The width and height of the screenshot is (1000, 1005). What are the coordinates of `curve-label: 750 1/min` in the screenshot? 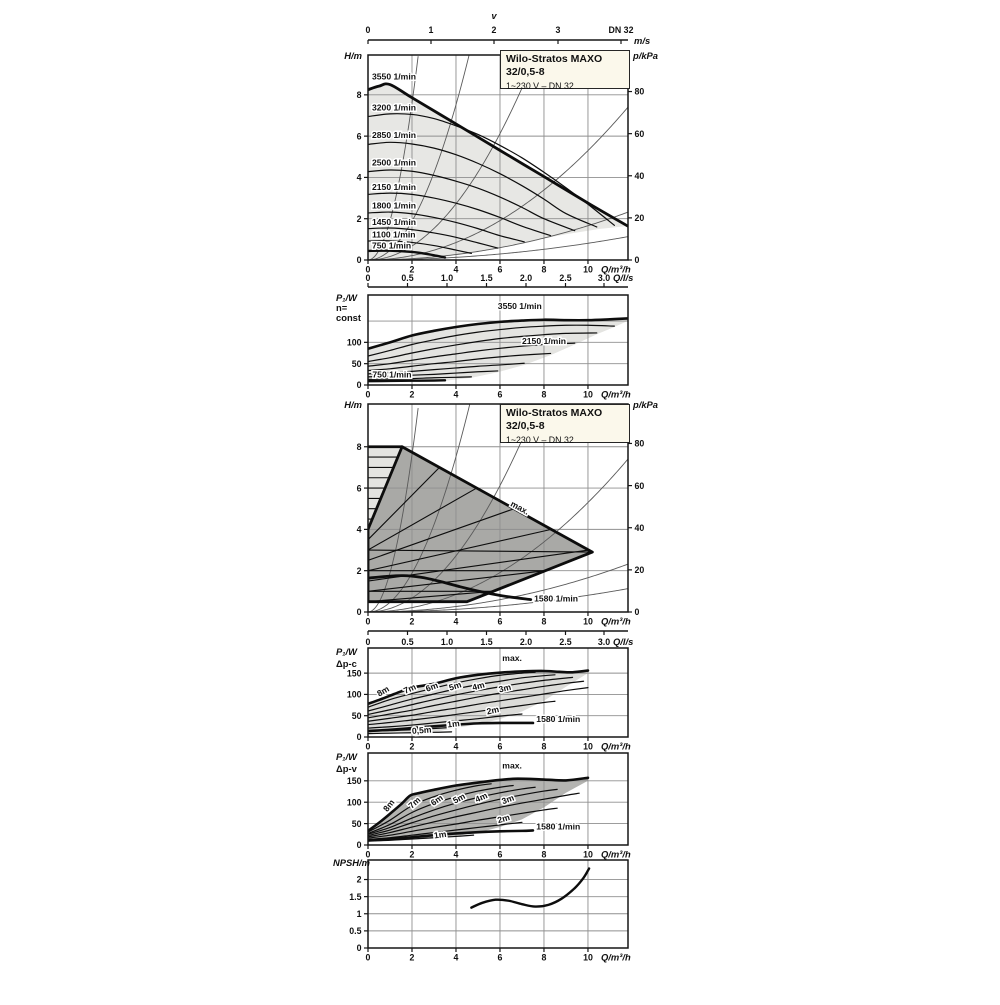 It's located at (391, 375).